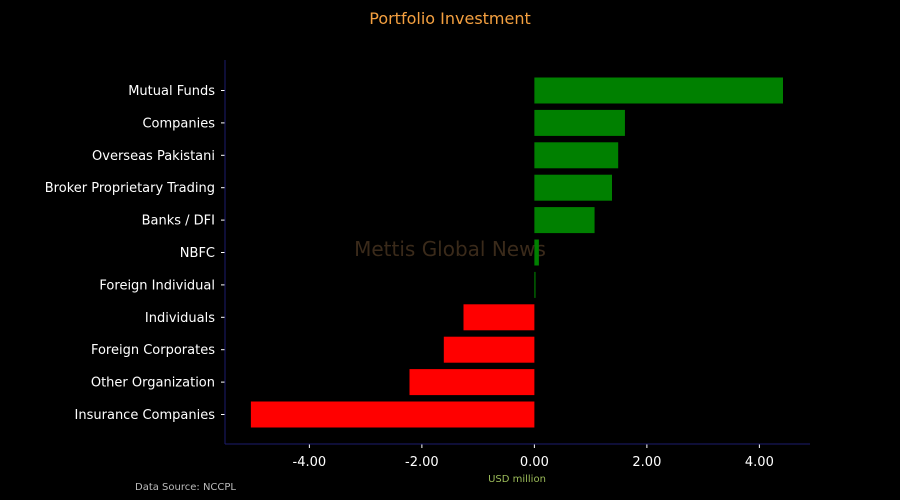  I want to click on bar-companies, so click(579, 122).